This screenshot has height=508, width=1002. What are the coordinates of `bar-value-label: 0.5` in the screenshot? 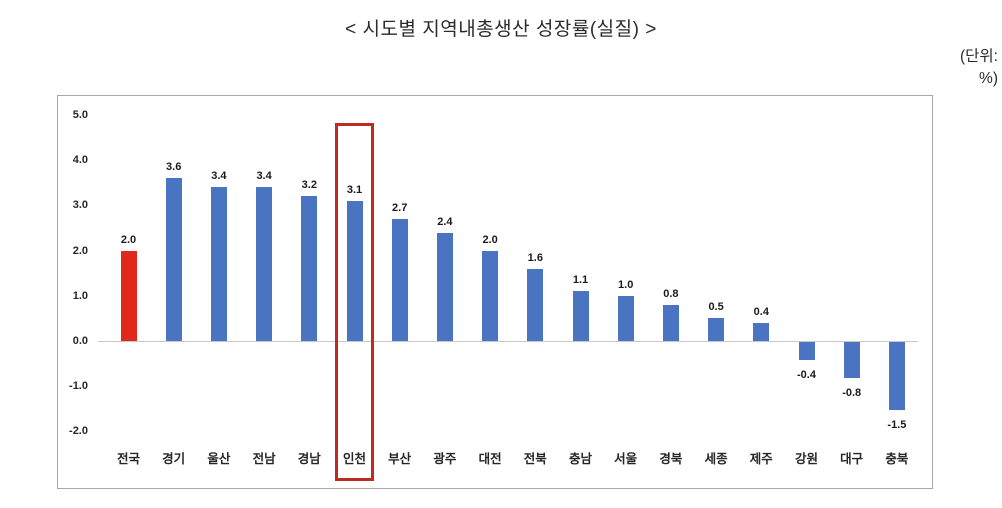 It's located at (716, 307).